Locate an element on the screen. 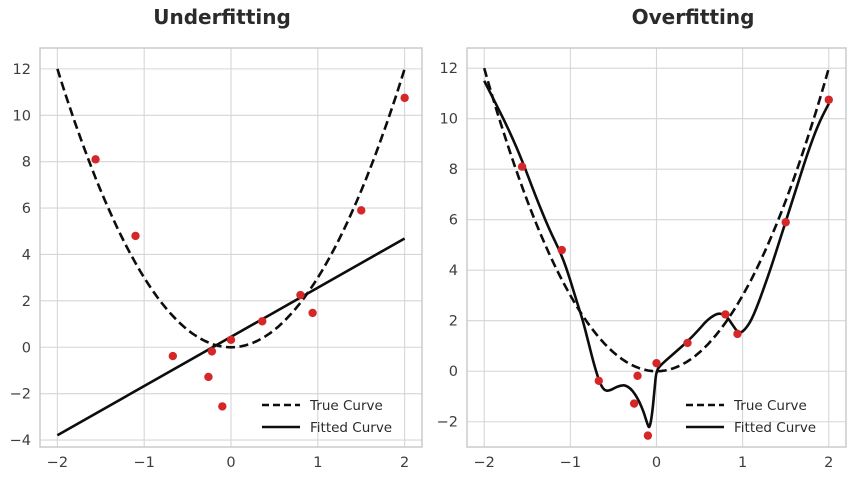 The image size is (862, 487). y-tick-label: −4 is located at coordinates (20, 441).